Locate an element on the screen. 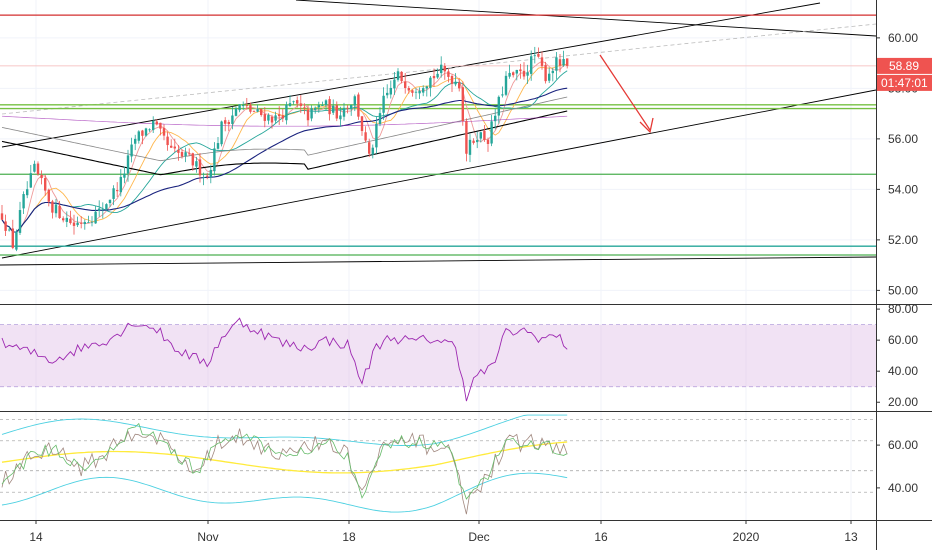 The width and height of the screenshot is (932, 555). last-price-bg is located at coordinates (904, 65).